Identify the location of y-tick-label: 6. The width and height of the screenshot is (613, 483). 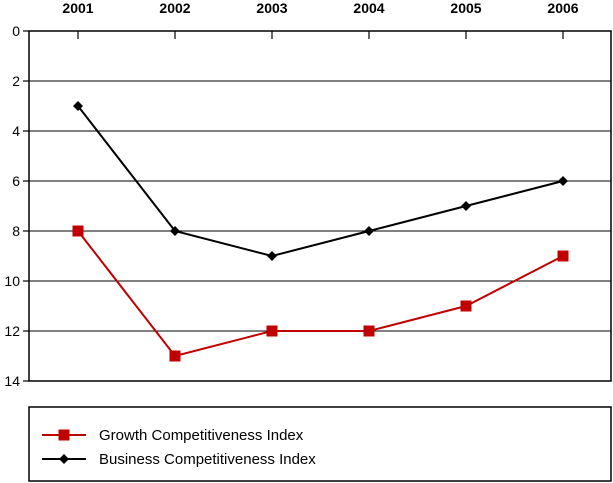
(16, 181).